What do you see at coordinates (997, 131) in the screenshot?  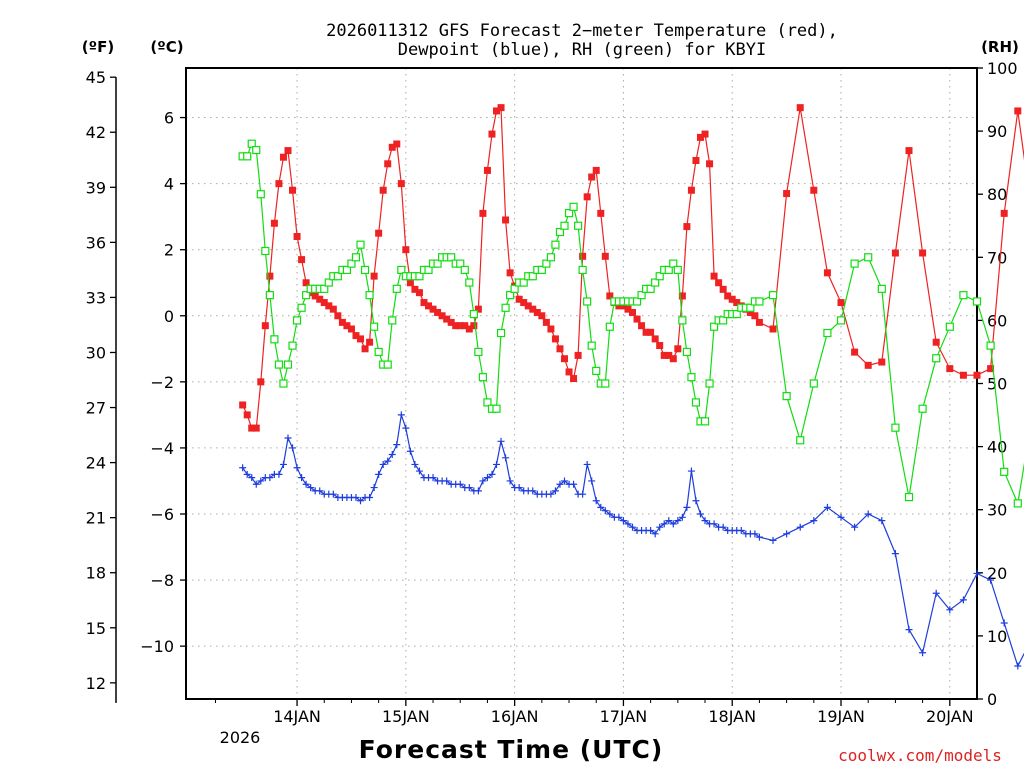 I see `rh-tick-label: 90` at bounding box center [997, 131].